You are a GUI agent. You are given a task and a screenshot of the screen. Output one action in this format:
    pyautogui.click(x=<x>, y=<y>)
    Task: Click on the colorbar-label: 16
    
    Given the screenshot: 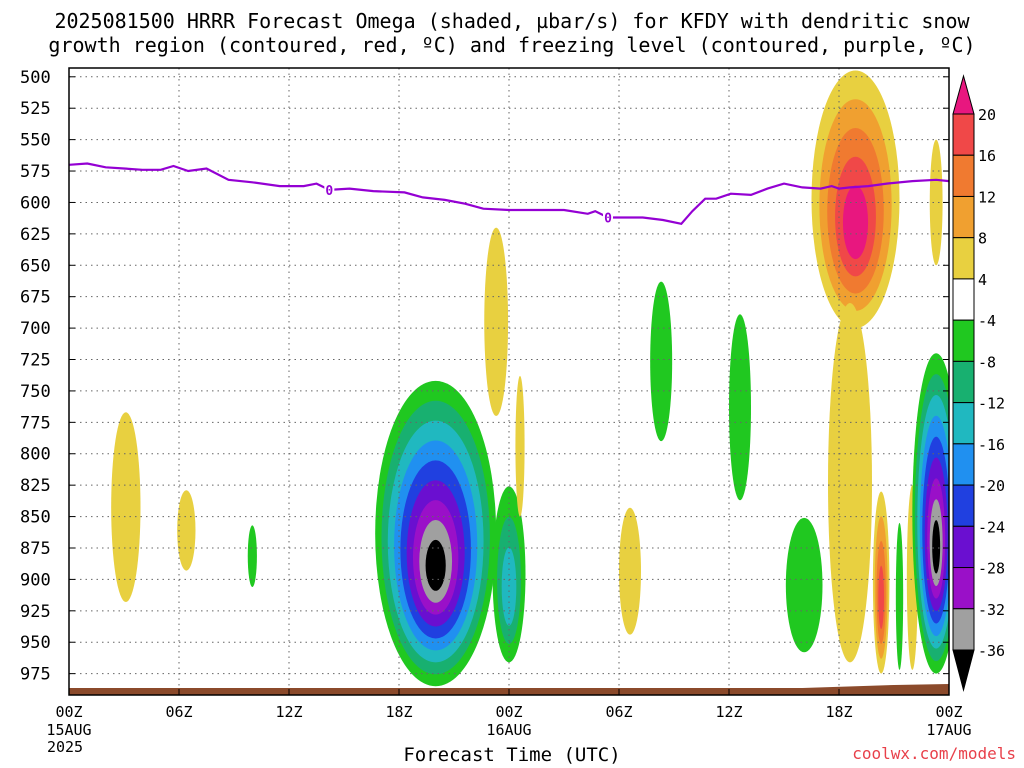 What is the action you would take?
    pyautogui.click(x=987, y=156)
    